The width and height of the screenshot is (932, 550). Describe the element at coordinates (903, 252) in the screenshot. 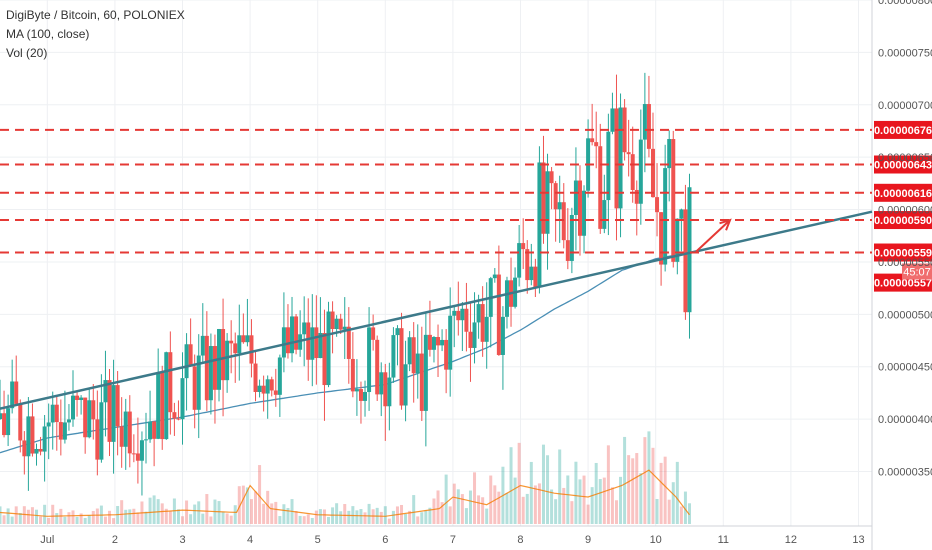

I see `level-price-tag` at that location.